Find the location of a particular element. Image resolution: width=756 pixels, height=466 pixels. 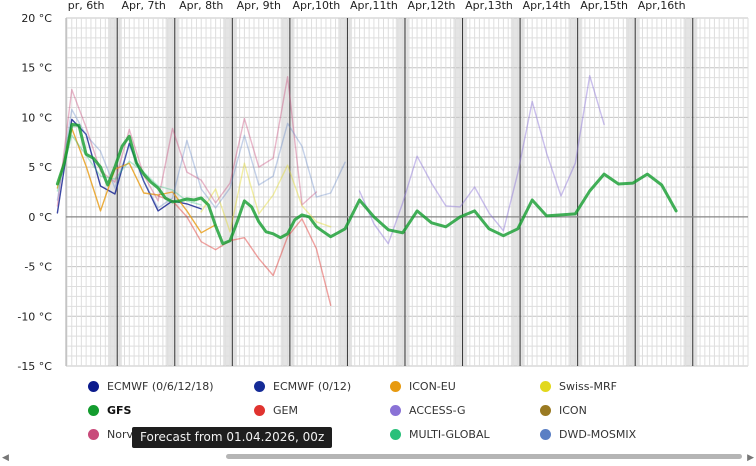

series-line-dwd-mosmix is located at coordinates (201, 158).